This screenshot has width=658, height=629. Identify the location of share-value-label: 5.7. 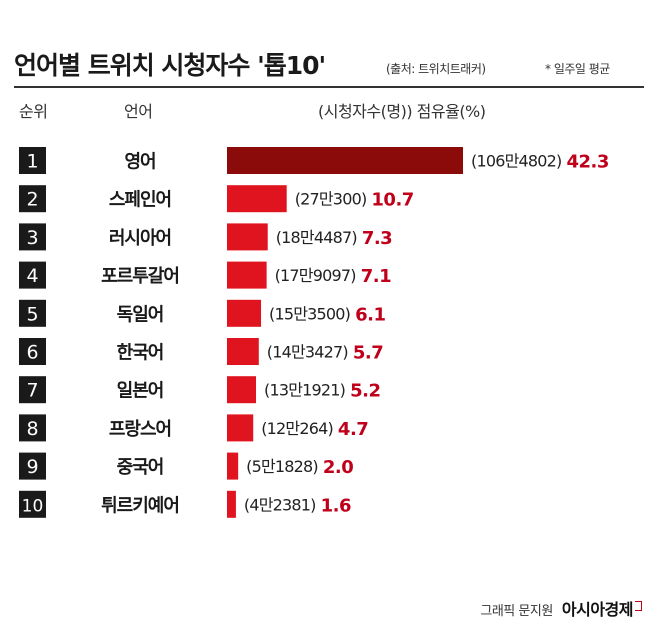
(368, 353).